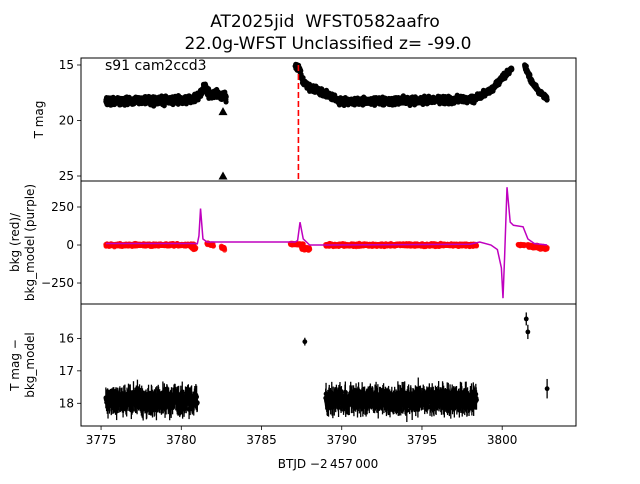 The image size is (640, 484). Describe the element at coordinates (101, 440) in the screenshot. I see `x-tick-label: 3775` at that location.